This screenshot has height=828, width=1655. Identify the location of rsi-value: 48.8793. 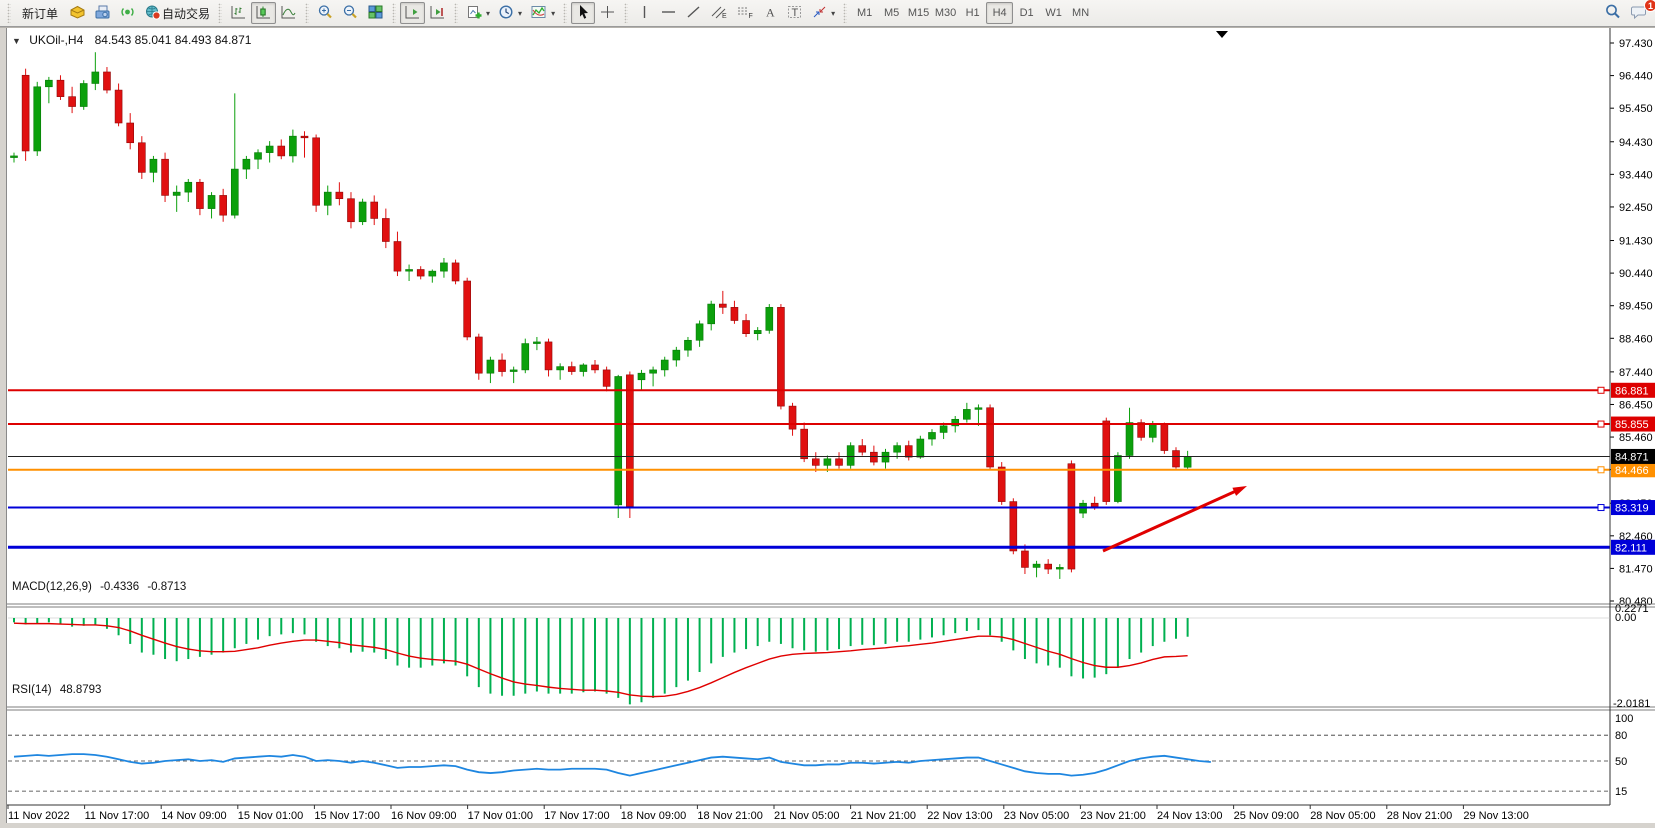
(80, 690).